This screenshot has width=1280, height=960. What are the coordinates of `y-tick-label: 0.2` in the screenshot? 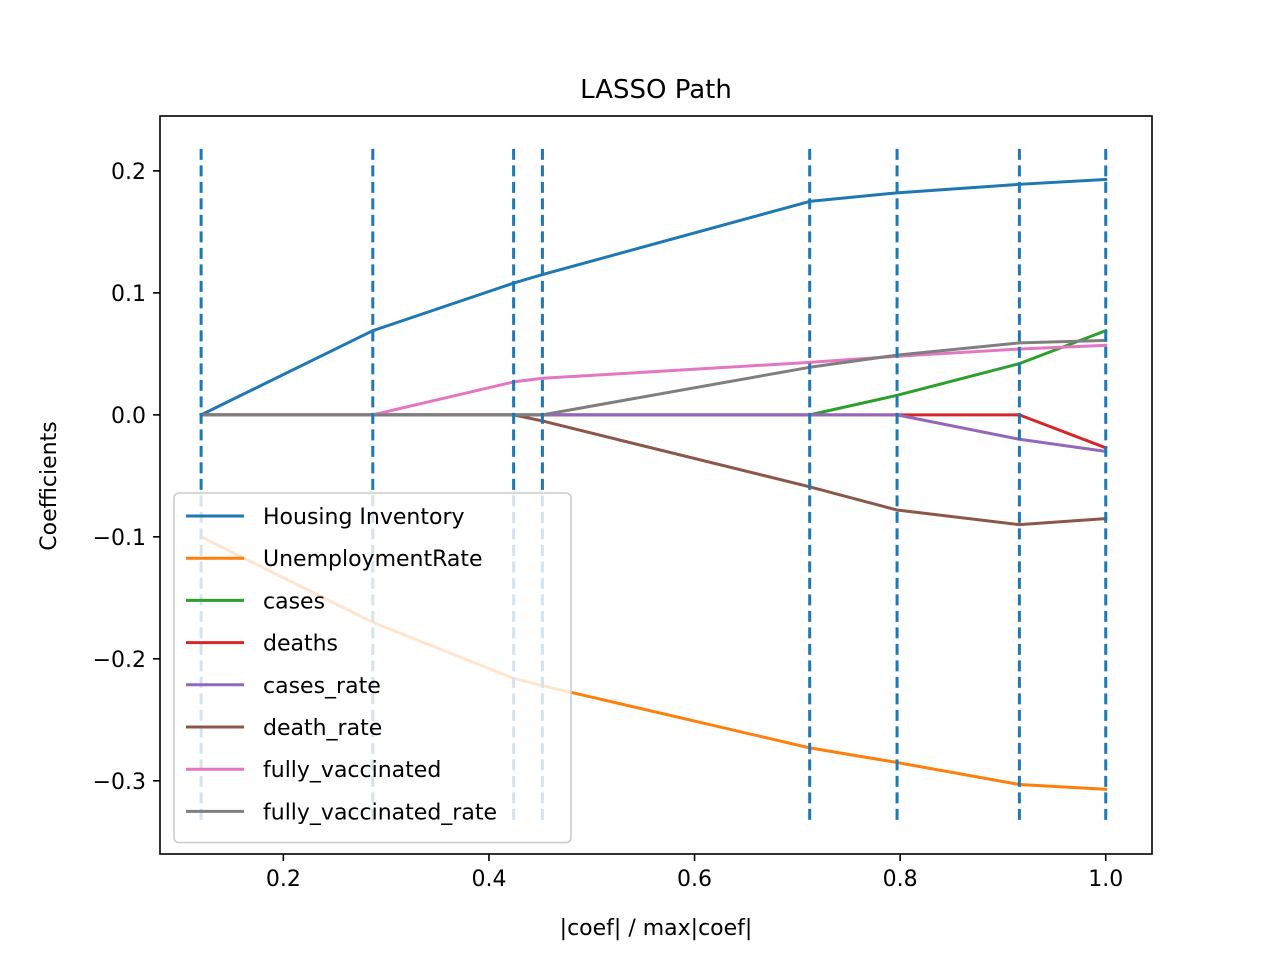 It's located at (128, 172).